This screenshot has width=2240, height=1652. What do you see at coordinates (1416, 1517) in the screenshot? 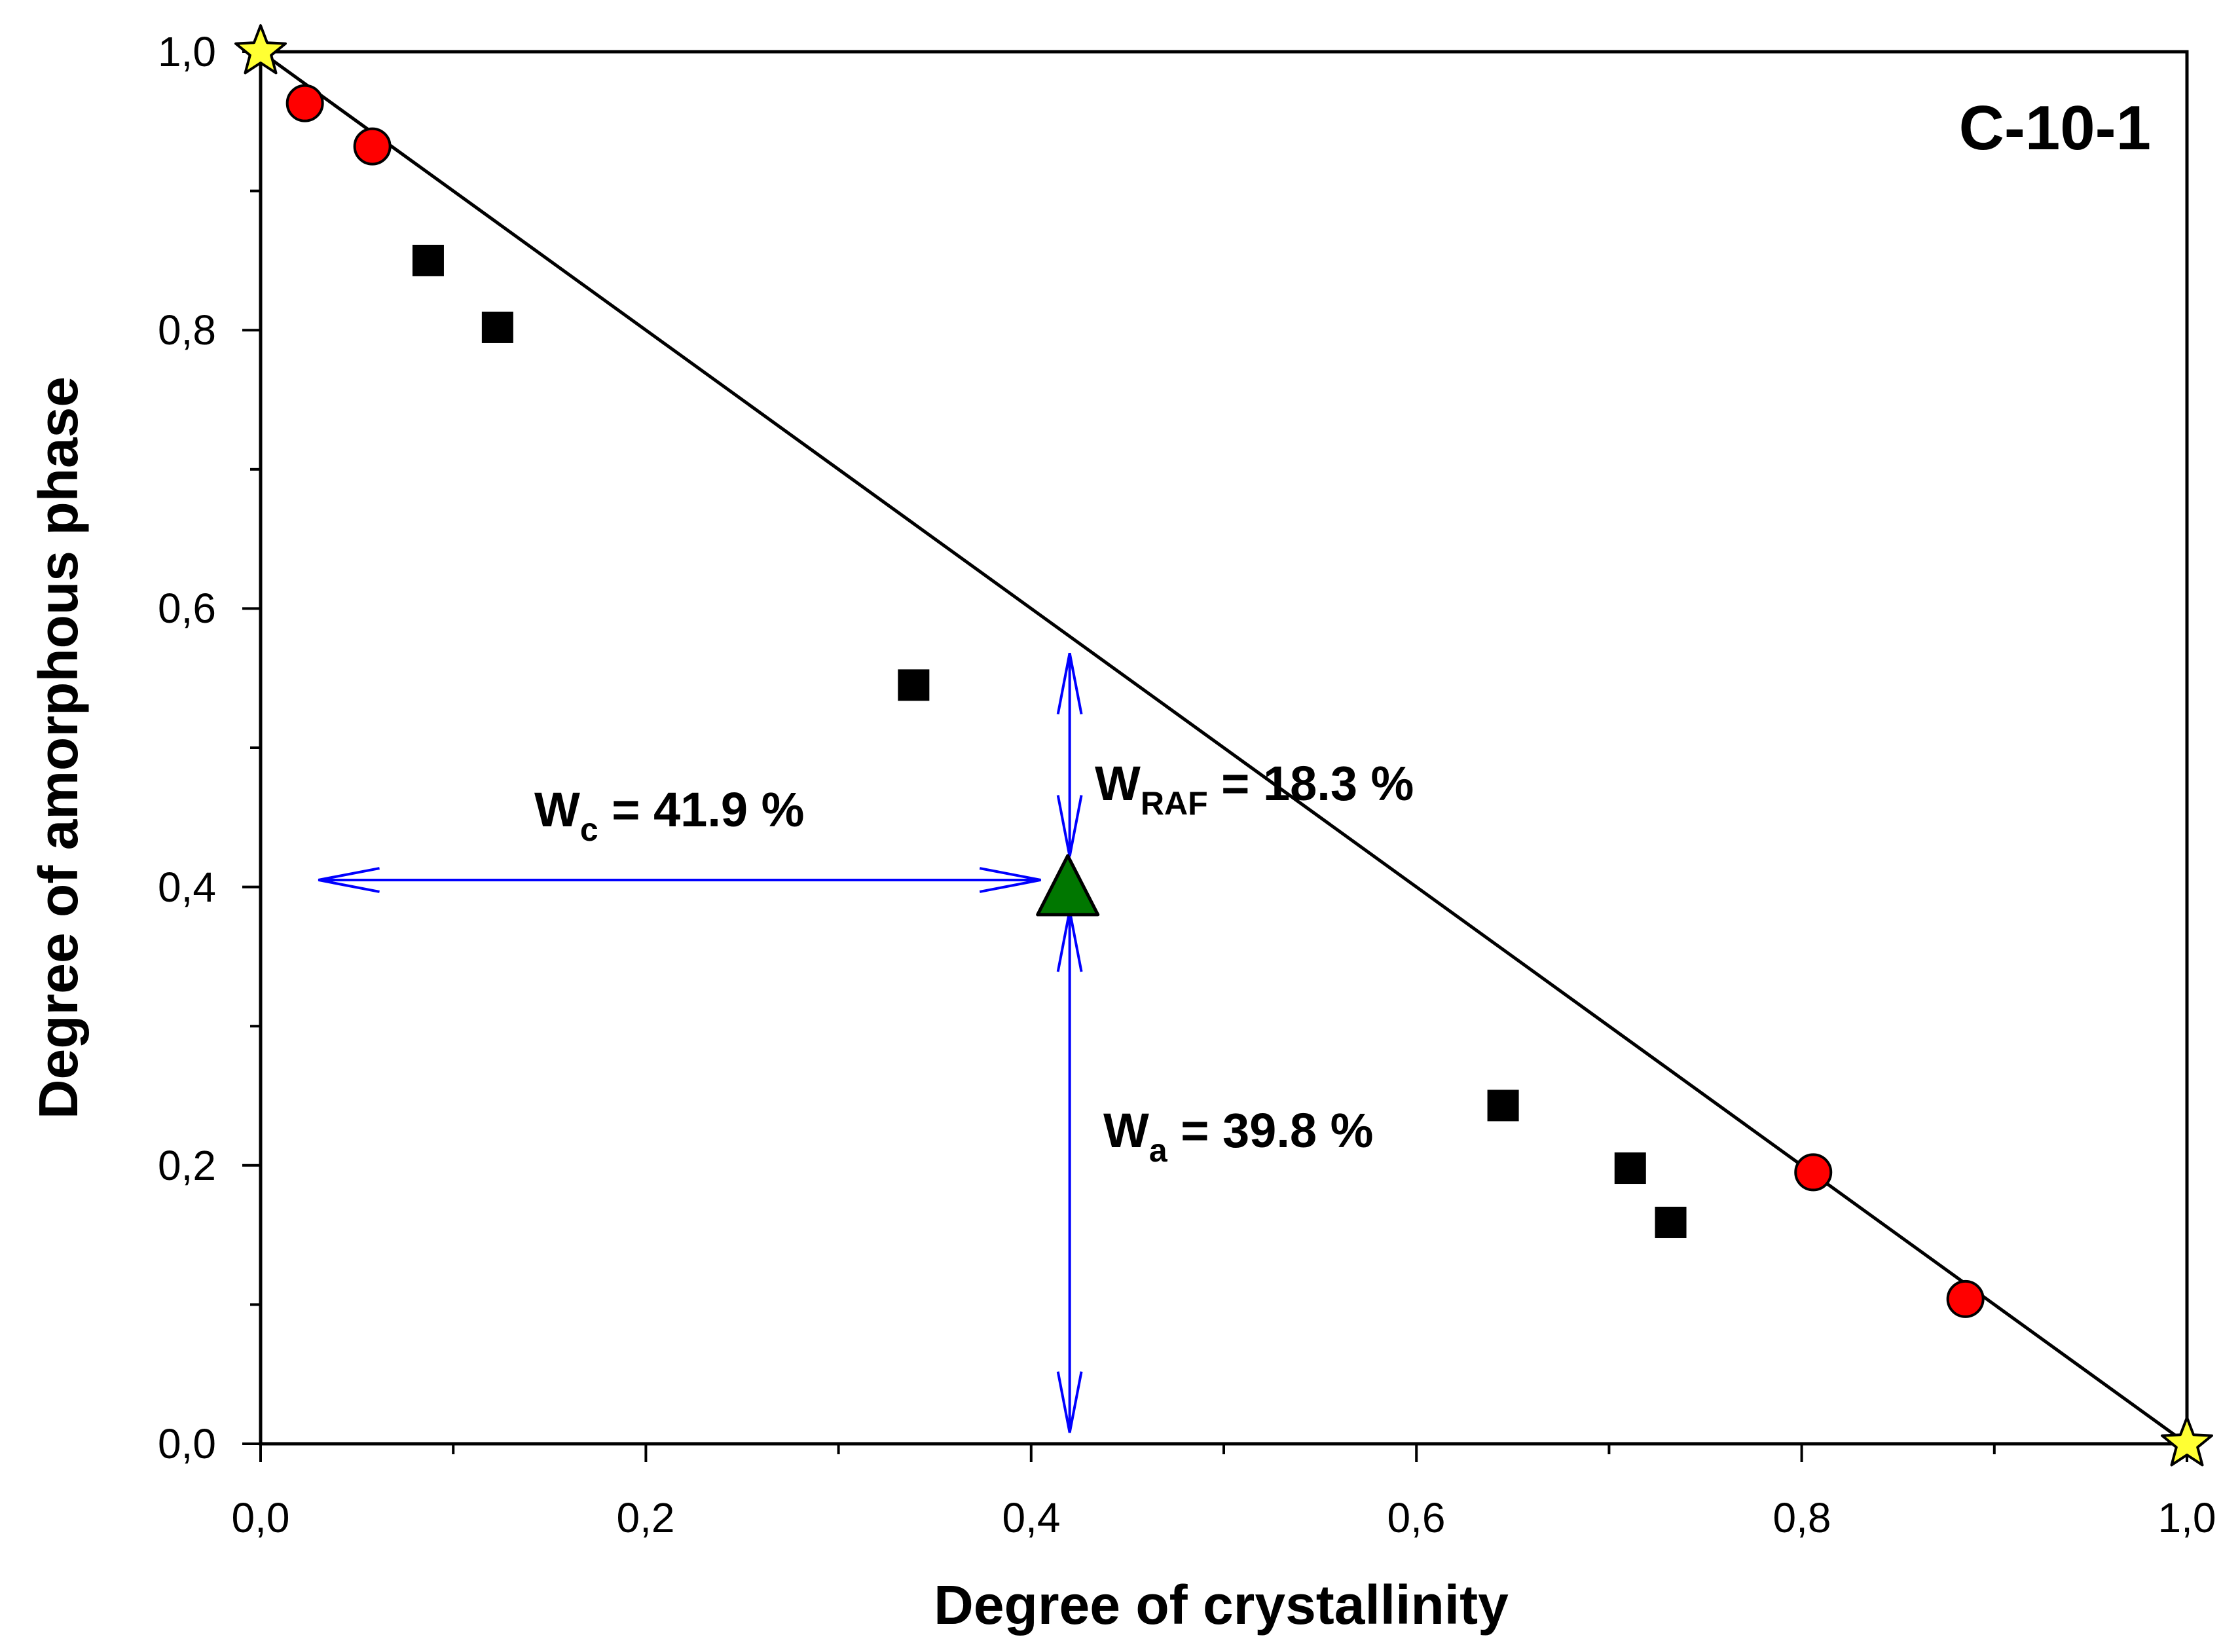
I see `x-tick-label: 0,6` at bounding box center [1416, 1517].